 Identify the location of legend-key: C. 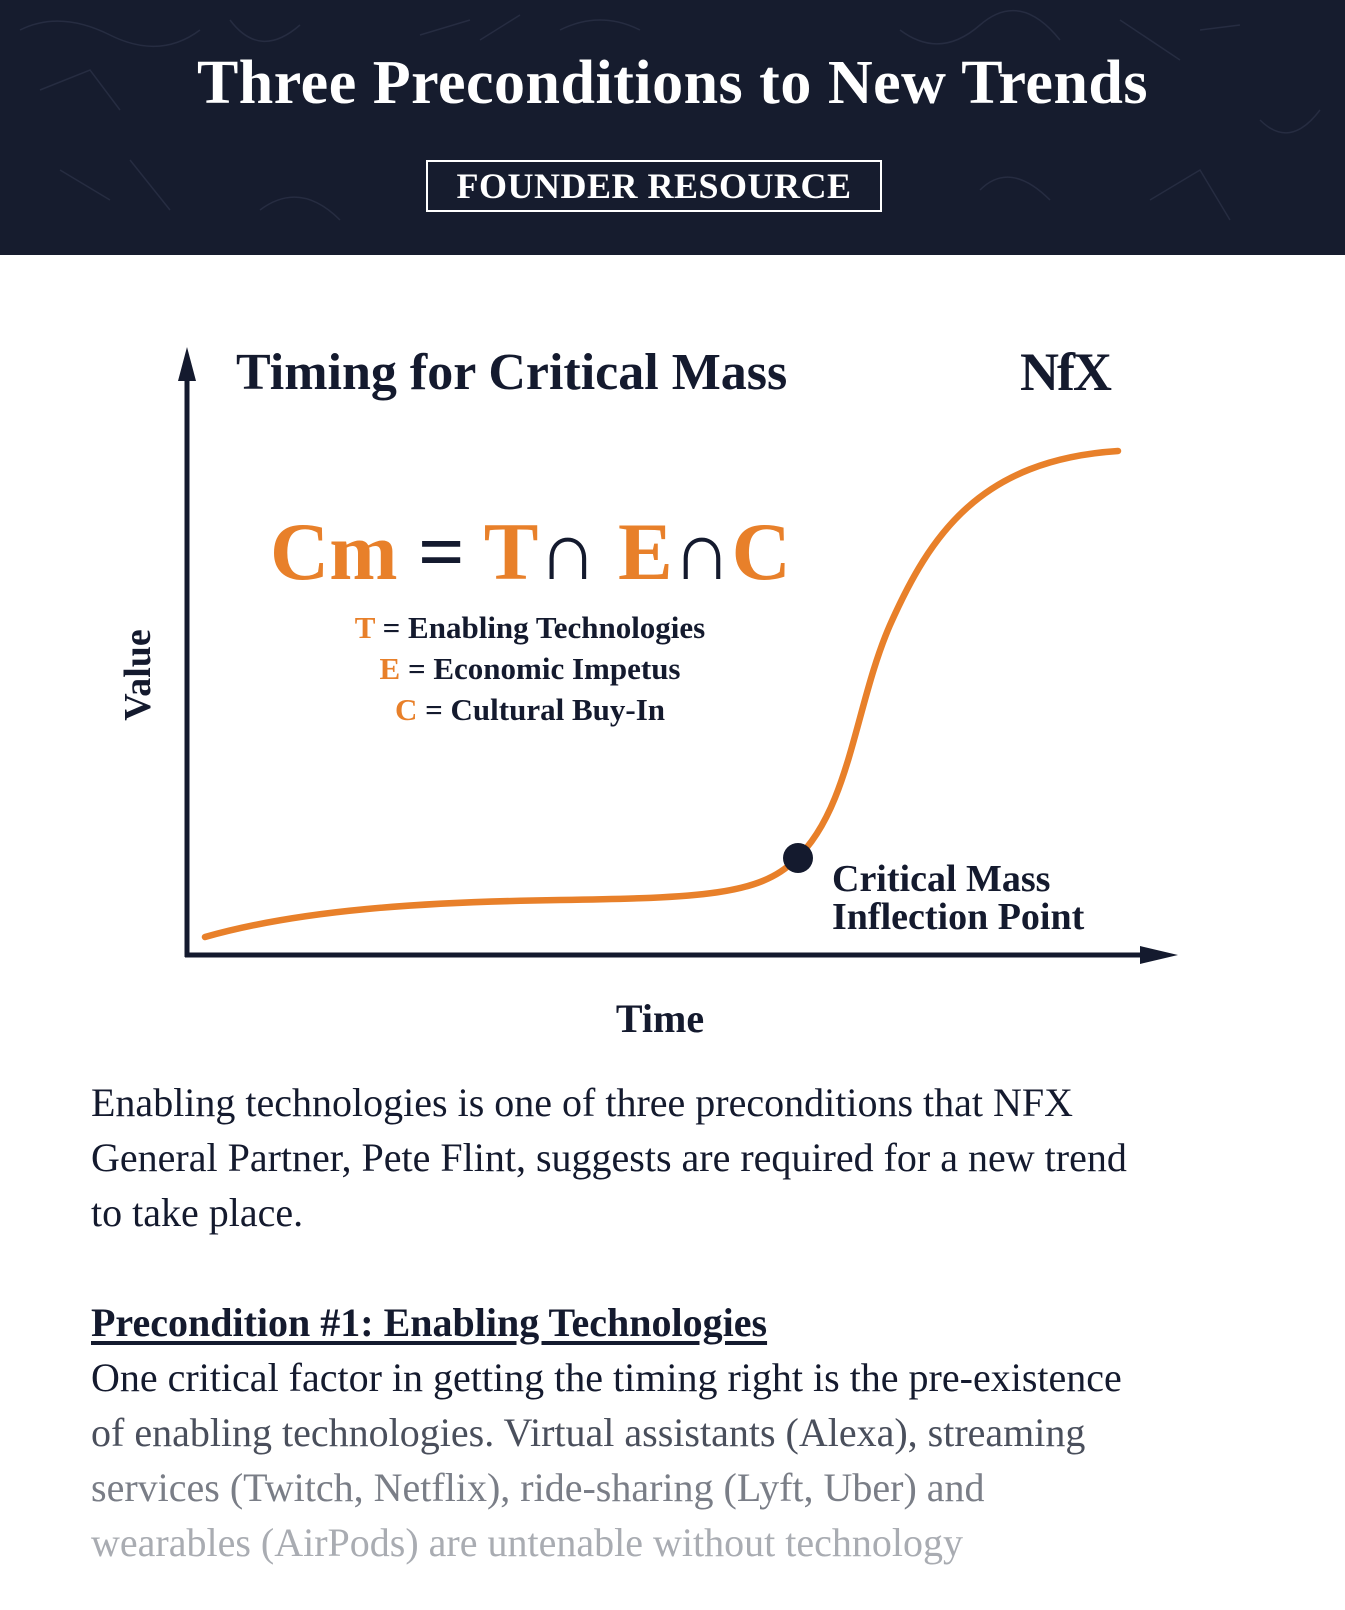
(406, 709).